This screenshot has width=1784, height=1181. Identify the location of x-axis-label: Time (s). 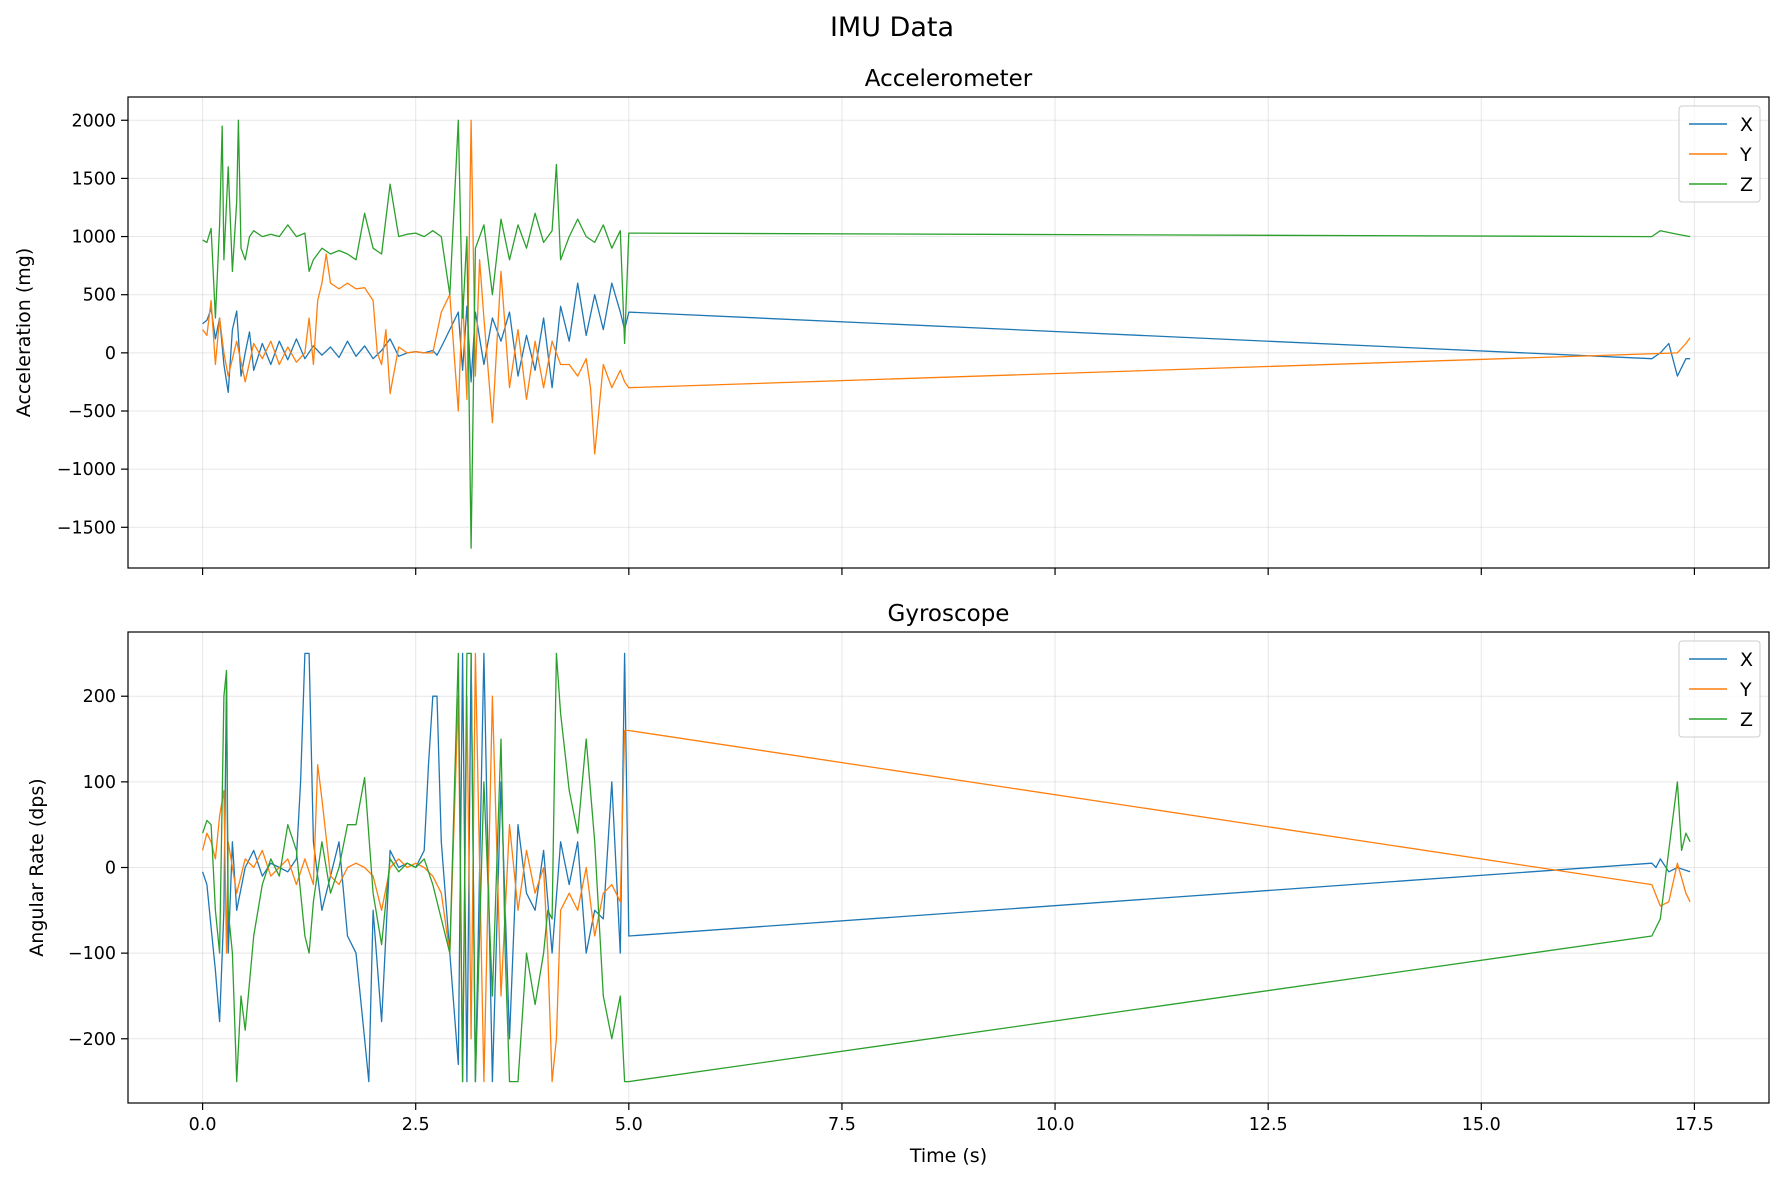
(948, 1156).